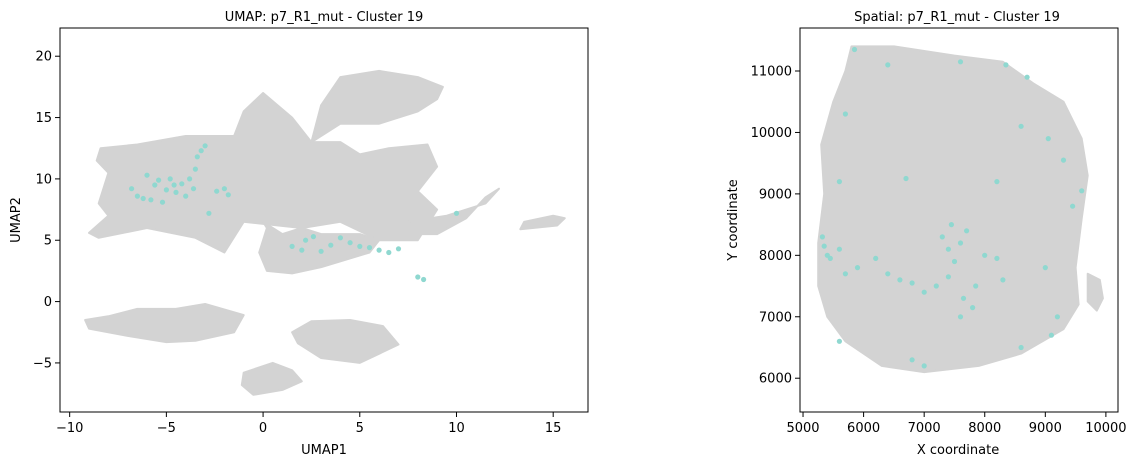 This screenshot has width=1140, height=467. What do you see at coordinates (775, 379) in the screenshot?
I see `y-tick-label-0: 6000` at bounding box center [775, 379].